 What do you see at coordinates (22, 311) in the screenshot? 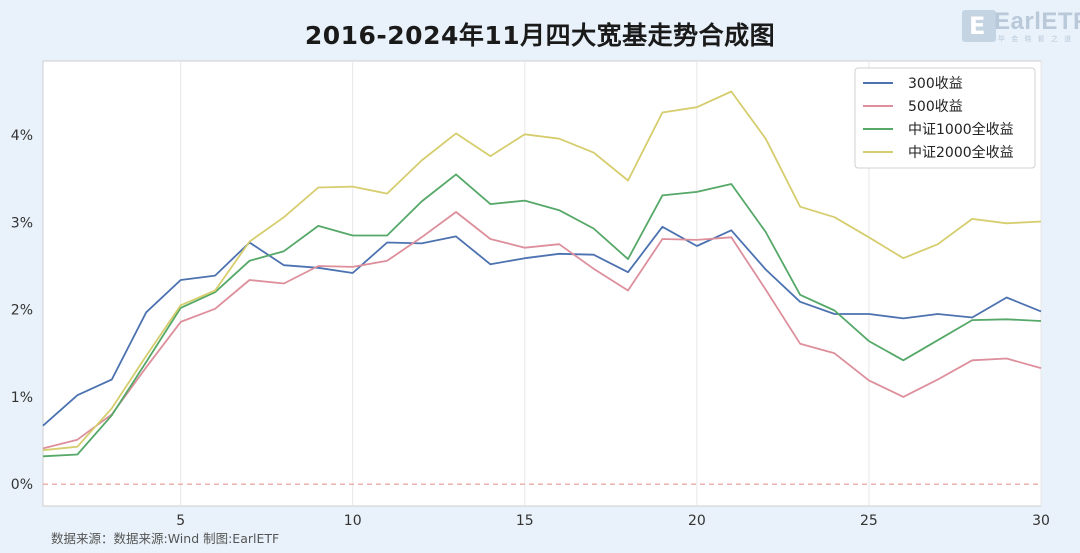
I see `y-tick-label: 2%` at bounding box center [22, 311].